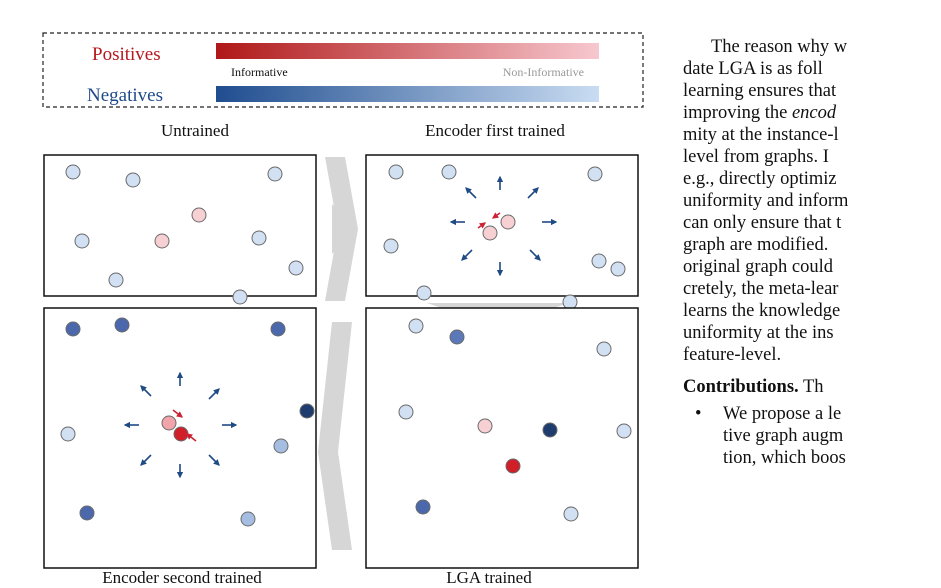  Describe the element at coordinates (779, 47) in the screenshot. I see `paragraph-line: The reason why w` at that location.